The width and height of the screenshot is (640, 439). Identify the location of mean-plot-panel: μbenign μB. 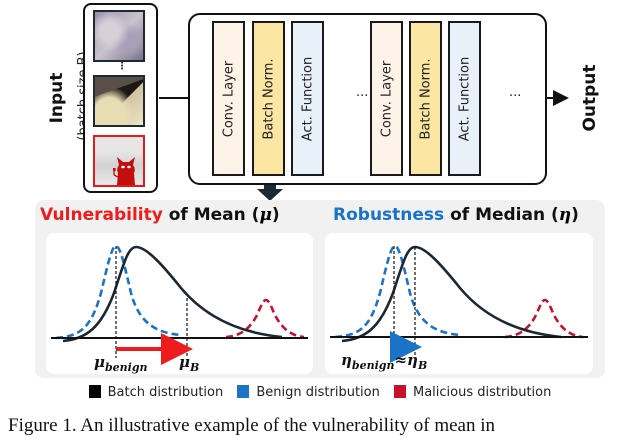
(179, 303).